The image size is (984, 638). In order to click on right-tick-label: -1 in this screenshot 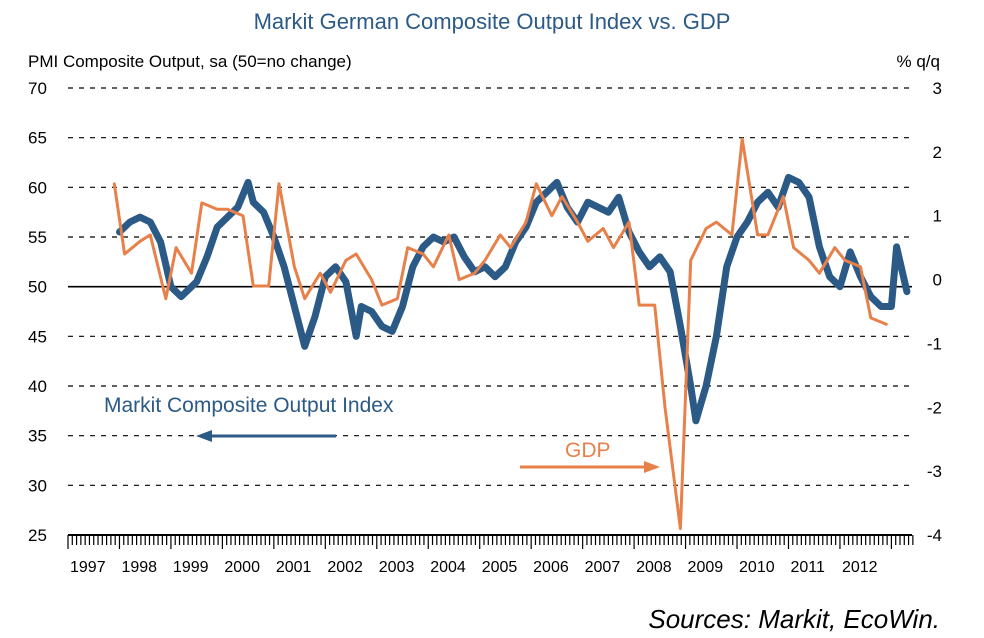, I will do `click(934, 343)`.